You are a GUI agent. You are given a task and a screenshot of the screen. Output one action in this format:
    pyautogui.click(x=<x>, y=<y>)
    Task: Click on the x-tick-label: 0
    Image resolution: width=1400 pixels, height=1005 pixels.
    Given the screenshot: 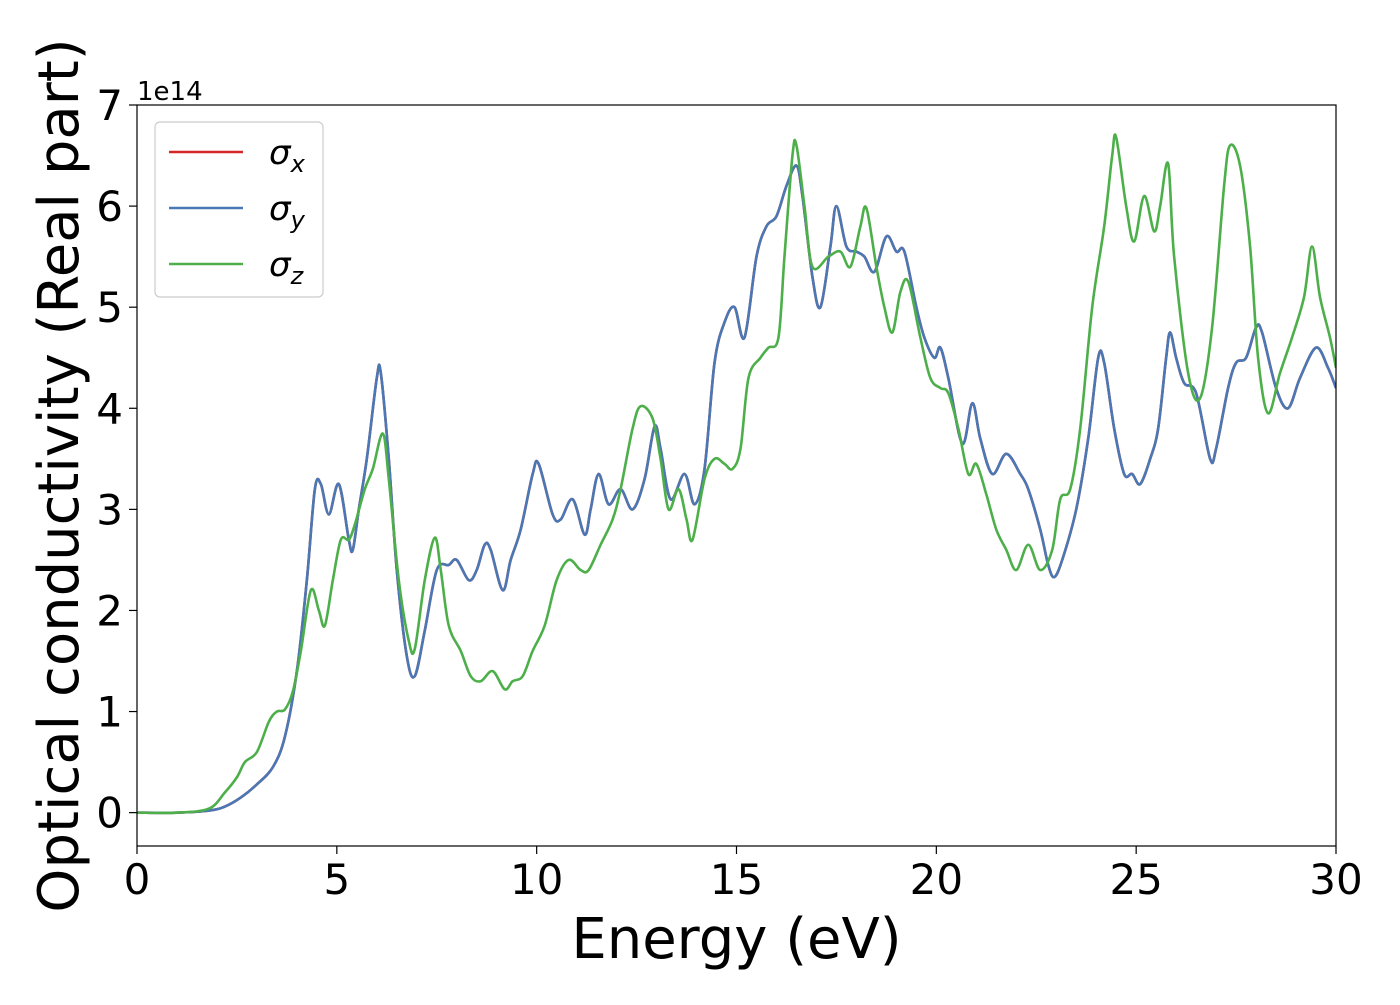 What is the action you would take?
    pyautogui.click(x=137, y=879)
    